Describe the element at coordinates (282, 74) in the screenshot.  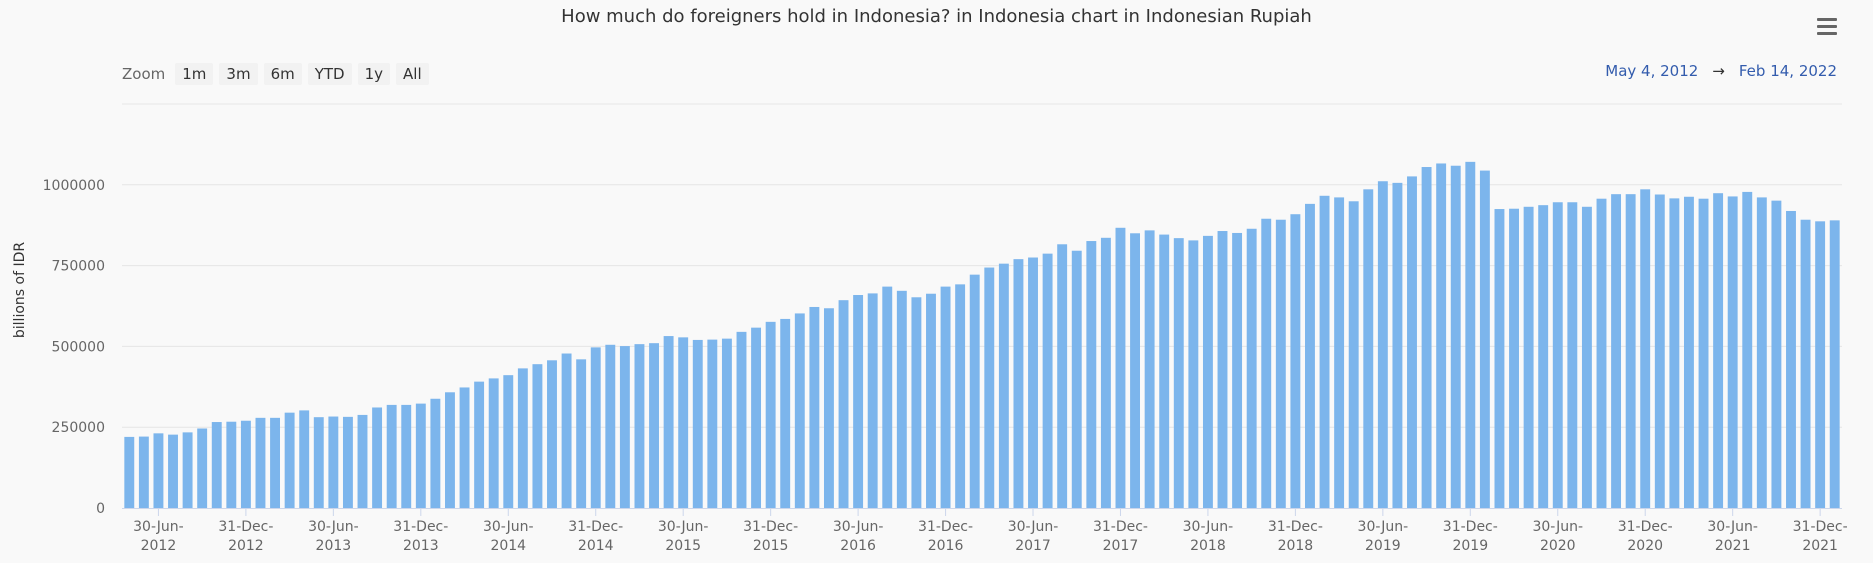
I see `zoom-6m-button: 6m` at that location.